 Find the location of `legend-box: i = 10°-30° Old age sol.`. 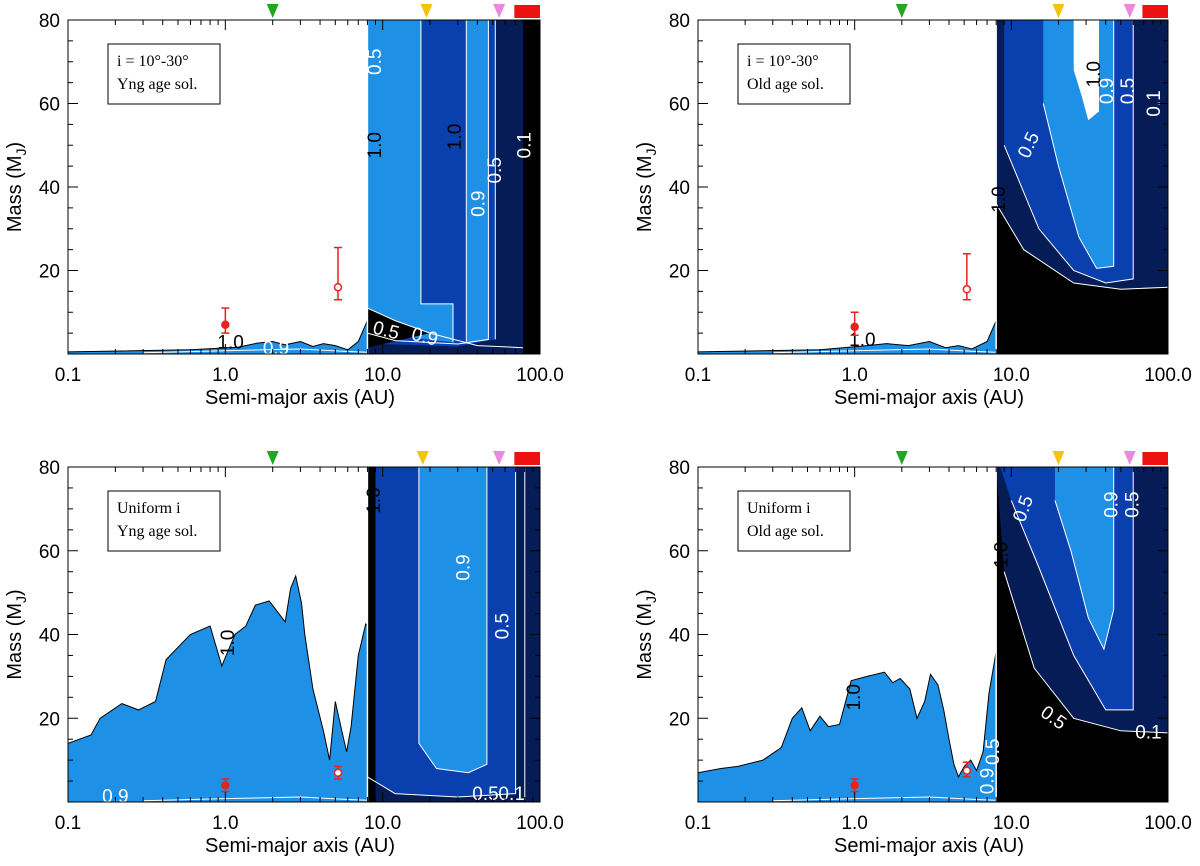

legend-box: i = 10°-30° Old age sol. is located at coordinates (794, 74).